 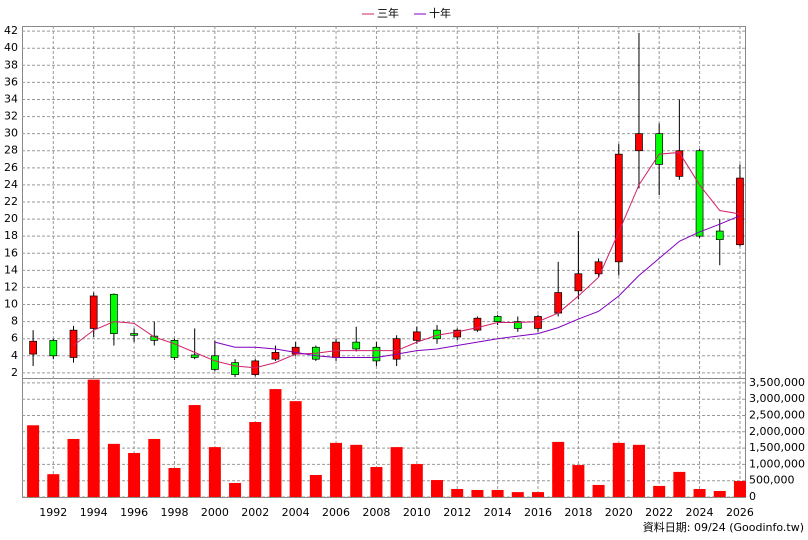 What do you see at coordinates (619, 512) in the screenshot?
I see `x-tick-label: 2020` at bounding box center [619, 512].